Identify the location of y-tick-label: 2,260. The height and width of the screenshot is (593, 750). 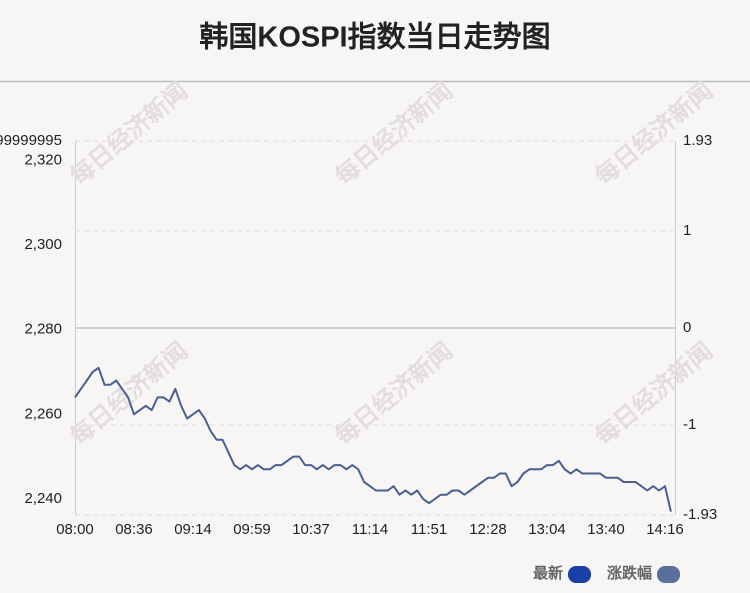
(43, 413).